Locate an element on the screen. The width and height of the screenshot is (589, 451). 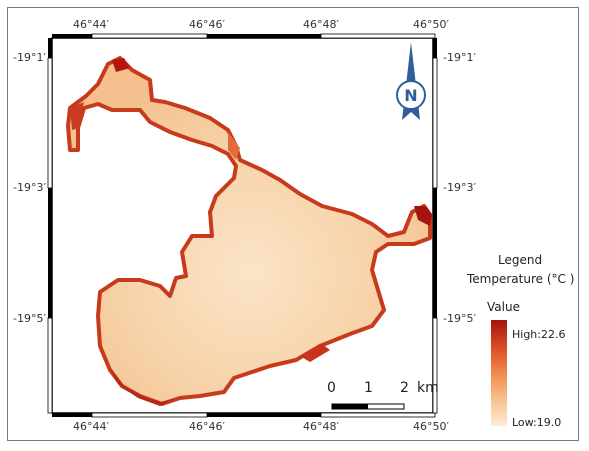
scale-label-1: 1 is located at coordinates (368, 388).